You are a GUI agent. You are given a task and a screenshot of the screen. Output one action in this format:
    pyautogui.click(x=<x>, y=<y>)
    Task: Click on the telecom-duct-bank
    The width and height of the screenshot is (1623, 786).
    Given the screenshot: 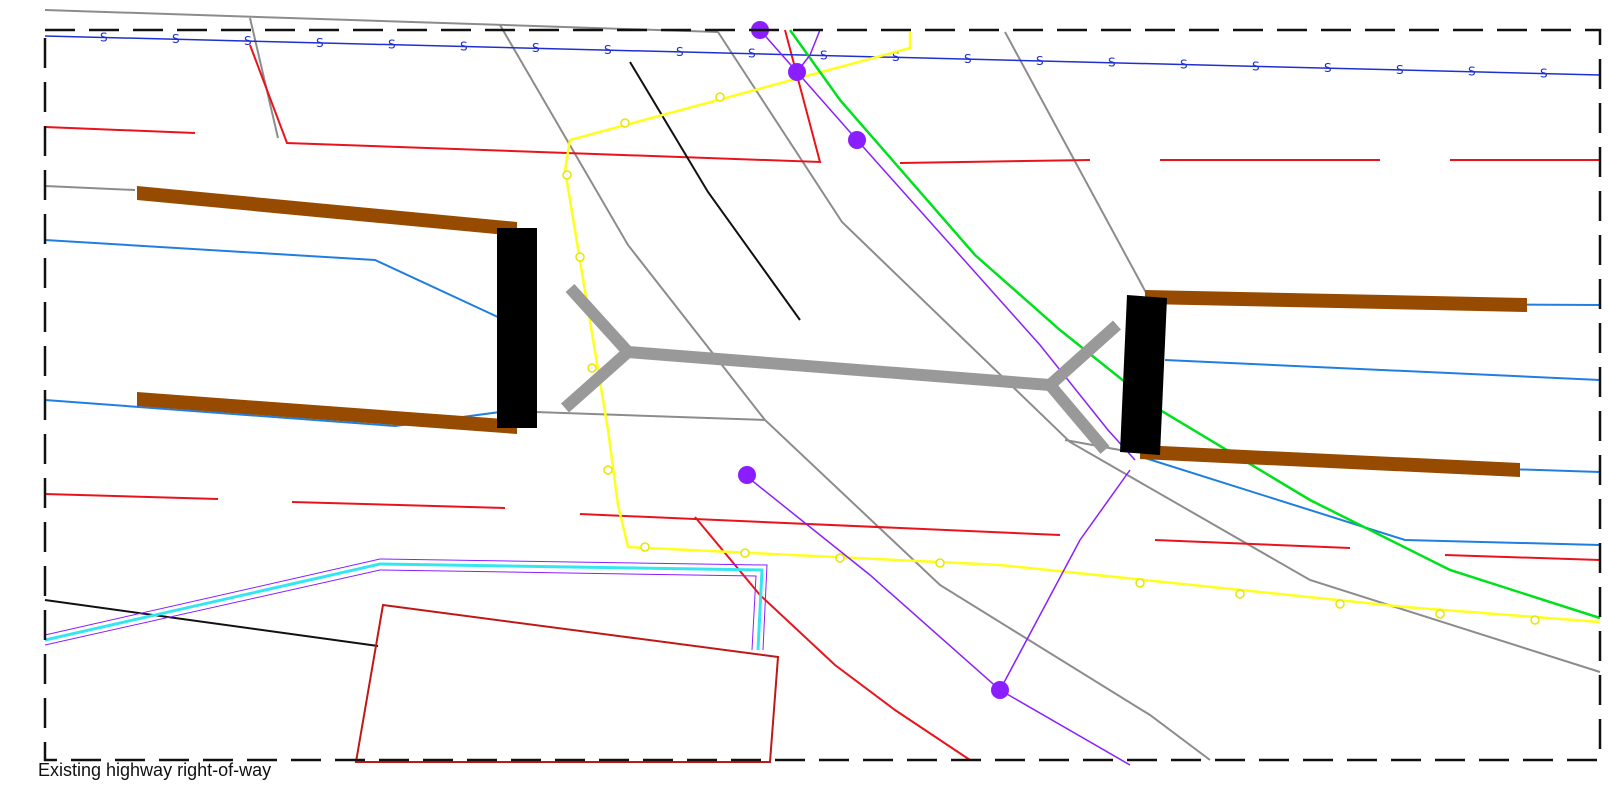 What is the action you would take?
    pyautogui.click(x=406, y=604)
    